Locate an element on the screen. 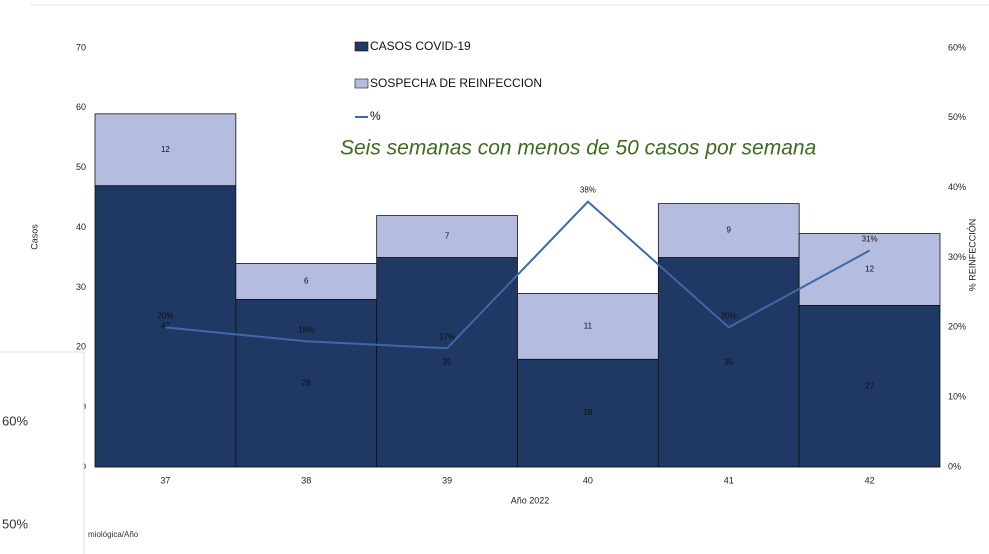 This screenshot has height=554, width=989. y2-tick-label: 50% is located at coordinates (957, 117).